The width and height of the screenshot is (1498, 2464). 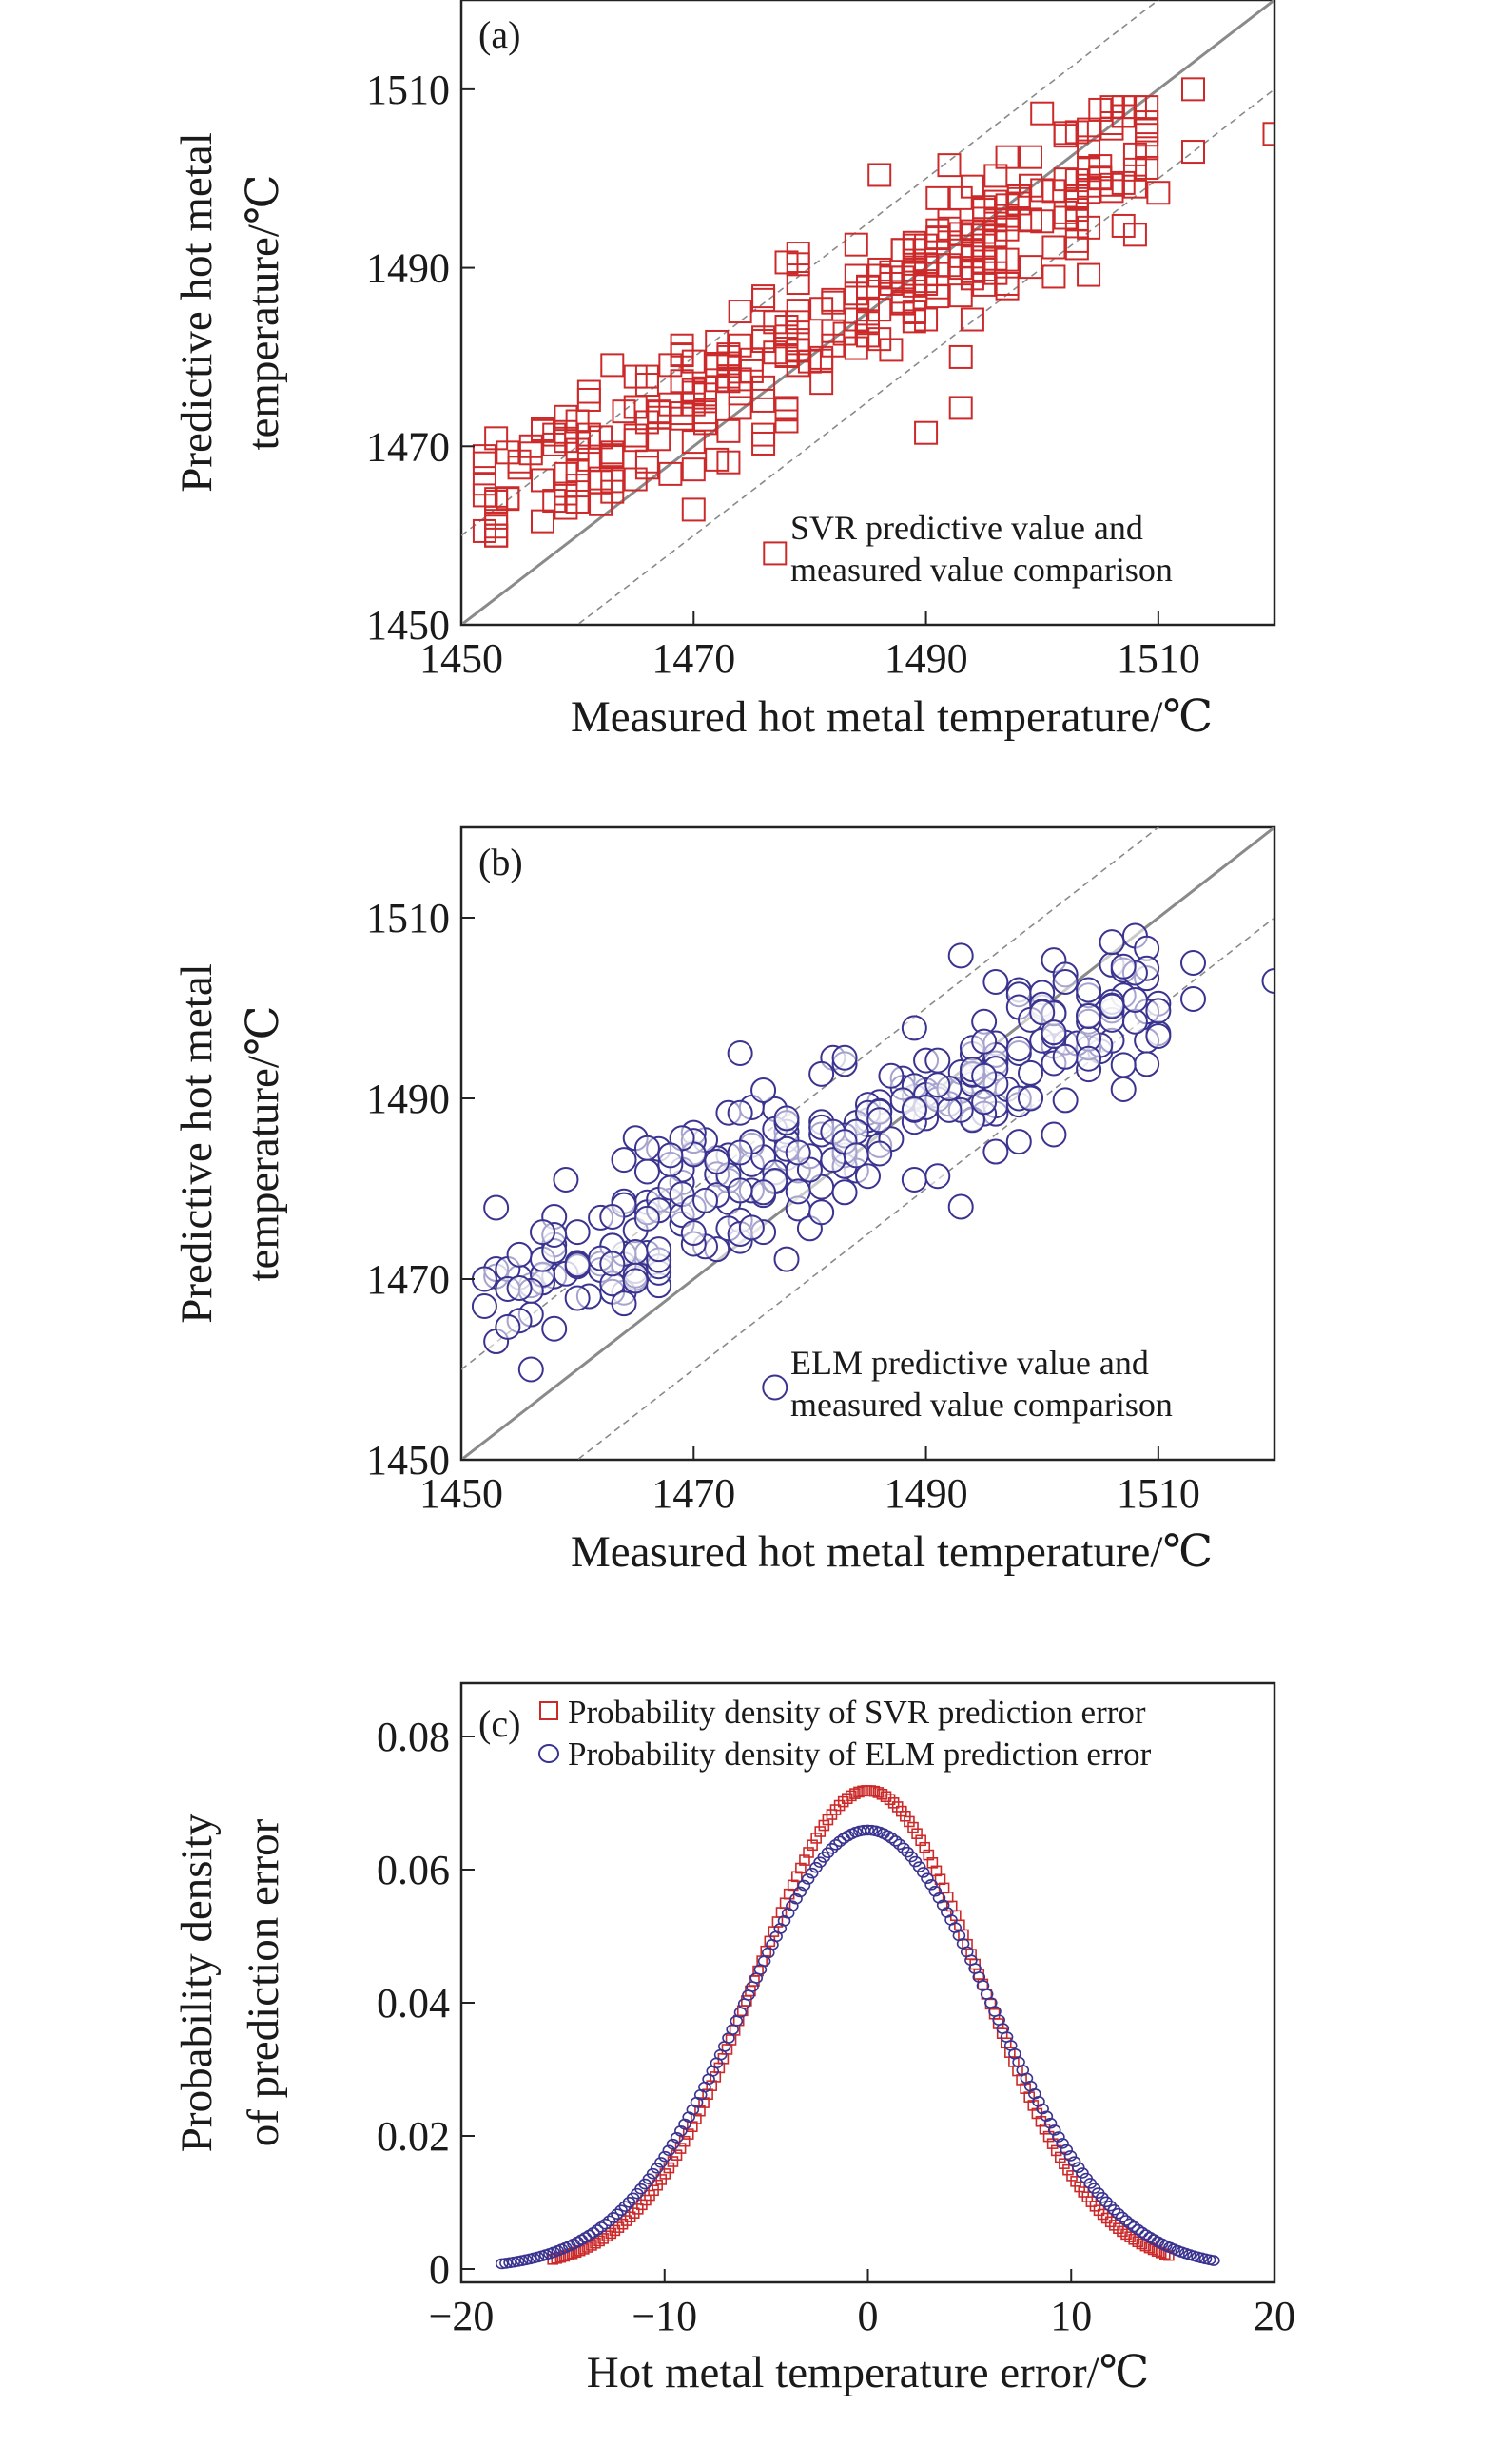 What do you see at coordinates (981, 570) in the screenshot?
I see `legend-text-line2: measured value comparison` at bounding box center [981, 570].